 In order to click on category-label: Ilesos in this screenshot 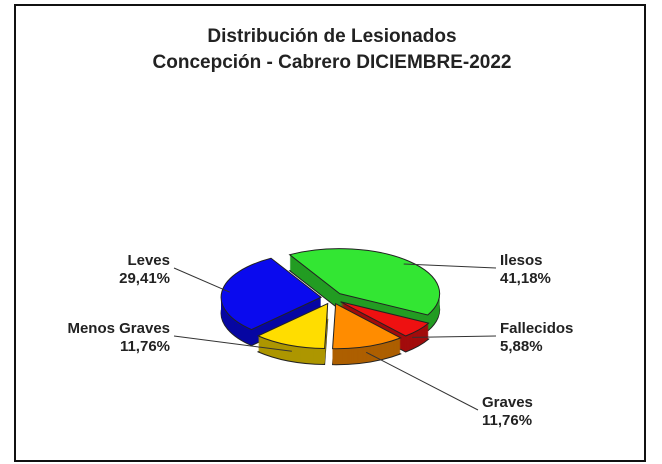, I will do `click(521, 260)`.